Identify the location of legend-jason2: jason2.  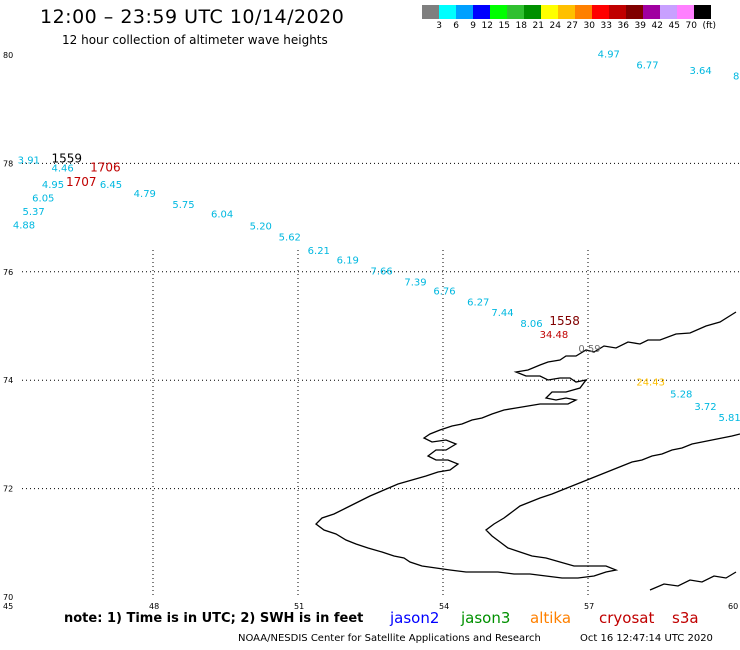
(415, 618).